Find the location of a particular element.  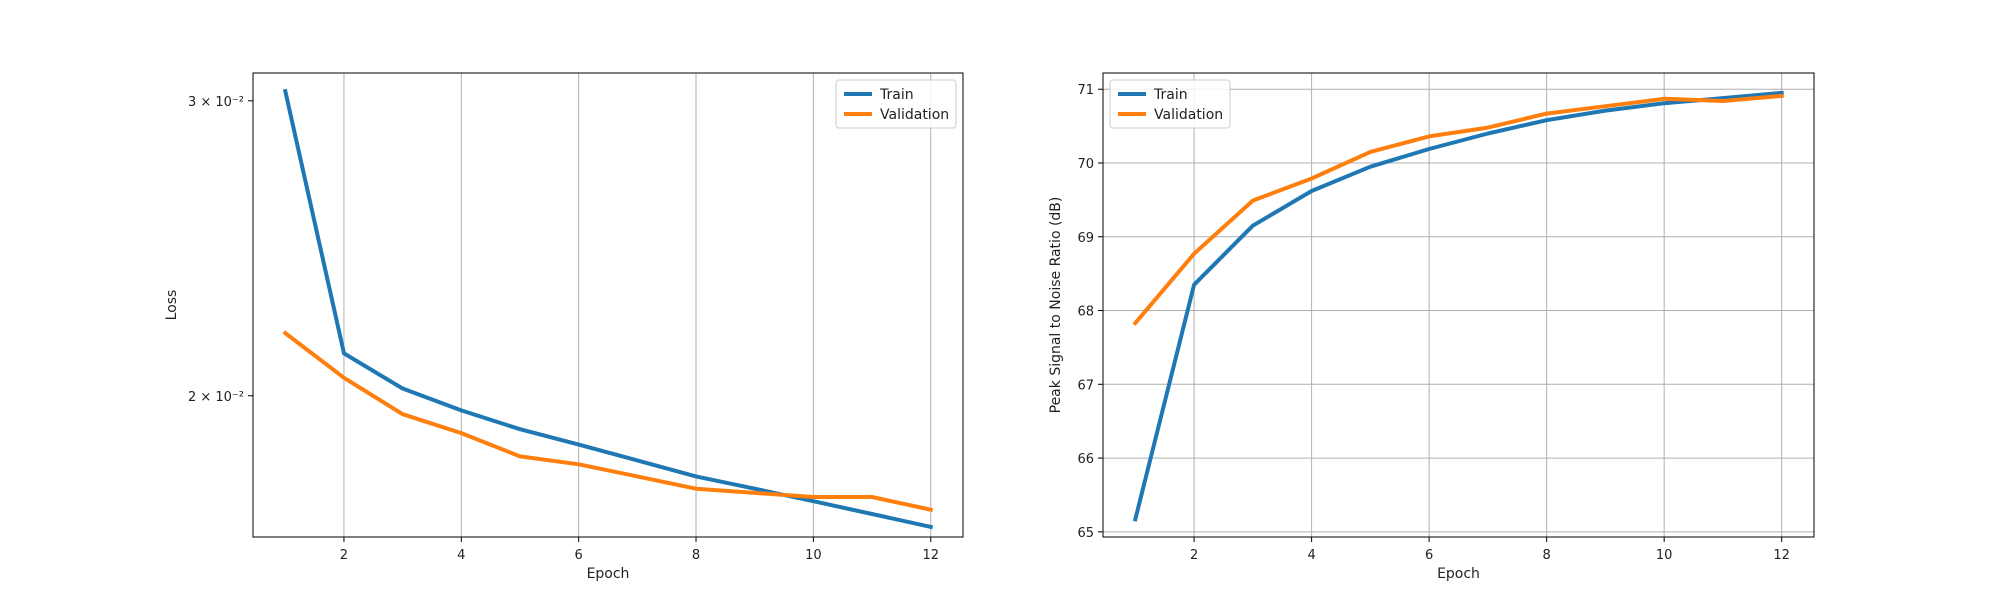

y-tick-label: 67 is located at coordinates (1085, 385).